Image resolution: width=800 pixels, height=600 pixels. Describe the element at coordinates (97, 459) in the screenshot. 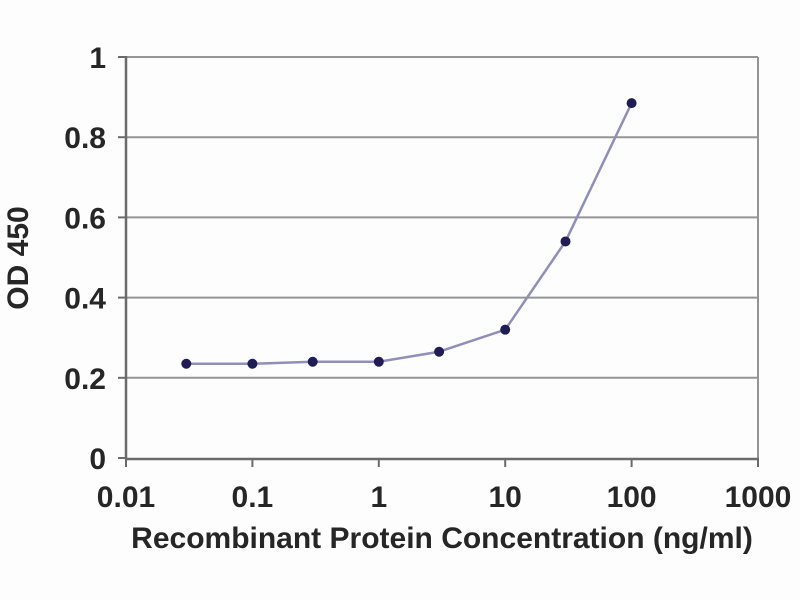

I see `y-tick-label: 0` at that location.